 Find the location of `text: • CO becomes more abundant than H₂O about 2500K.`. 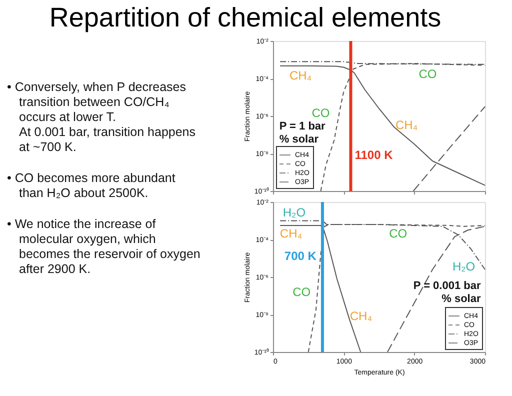

text: • CO becomes more abundant than H₂O about 2500K. is located at coordinates (91, 185).